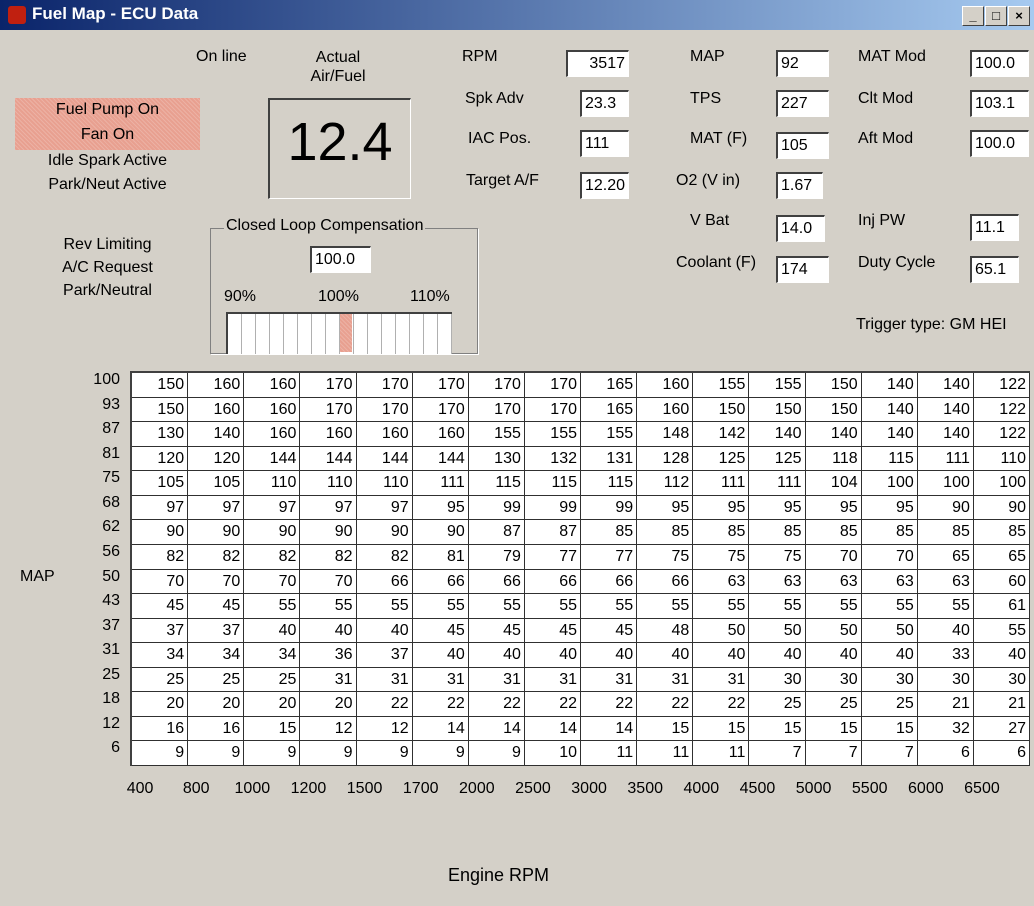 This screenshot has width=1034, height=906. What do you see at coordinates (216, 483) in the screenshot?
I see `map-cell: 105` at bounding box center [216, 483].